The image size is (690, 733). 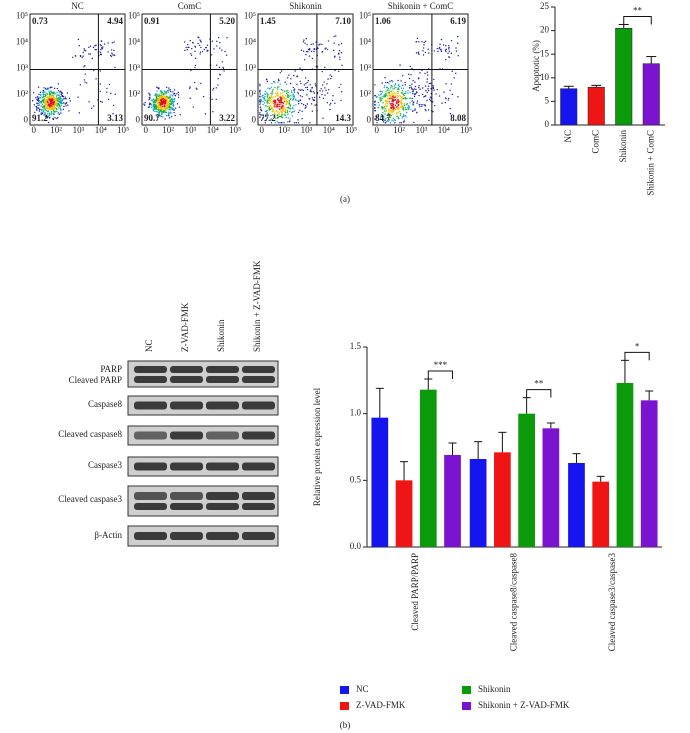 I want to click on quadrant-value: 91.2, so click(x=40, y=118).